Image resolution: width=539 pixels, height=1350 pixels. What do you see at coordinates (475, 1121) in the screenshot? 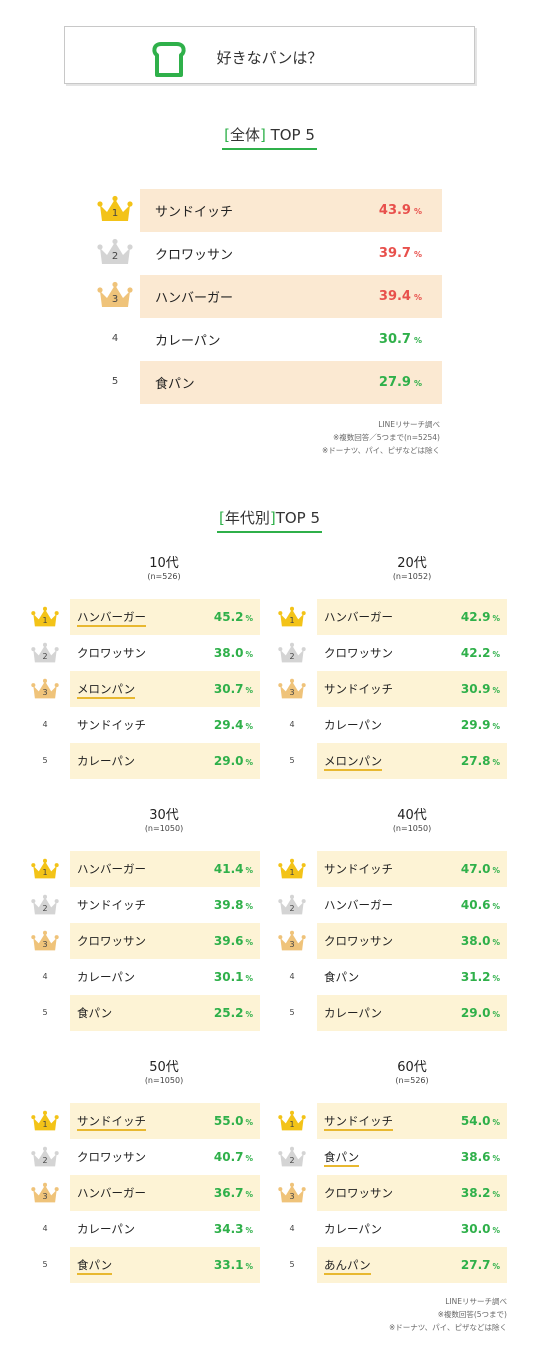
I see `percent-value: 54.0` at bounding box center [475, 1121].